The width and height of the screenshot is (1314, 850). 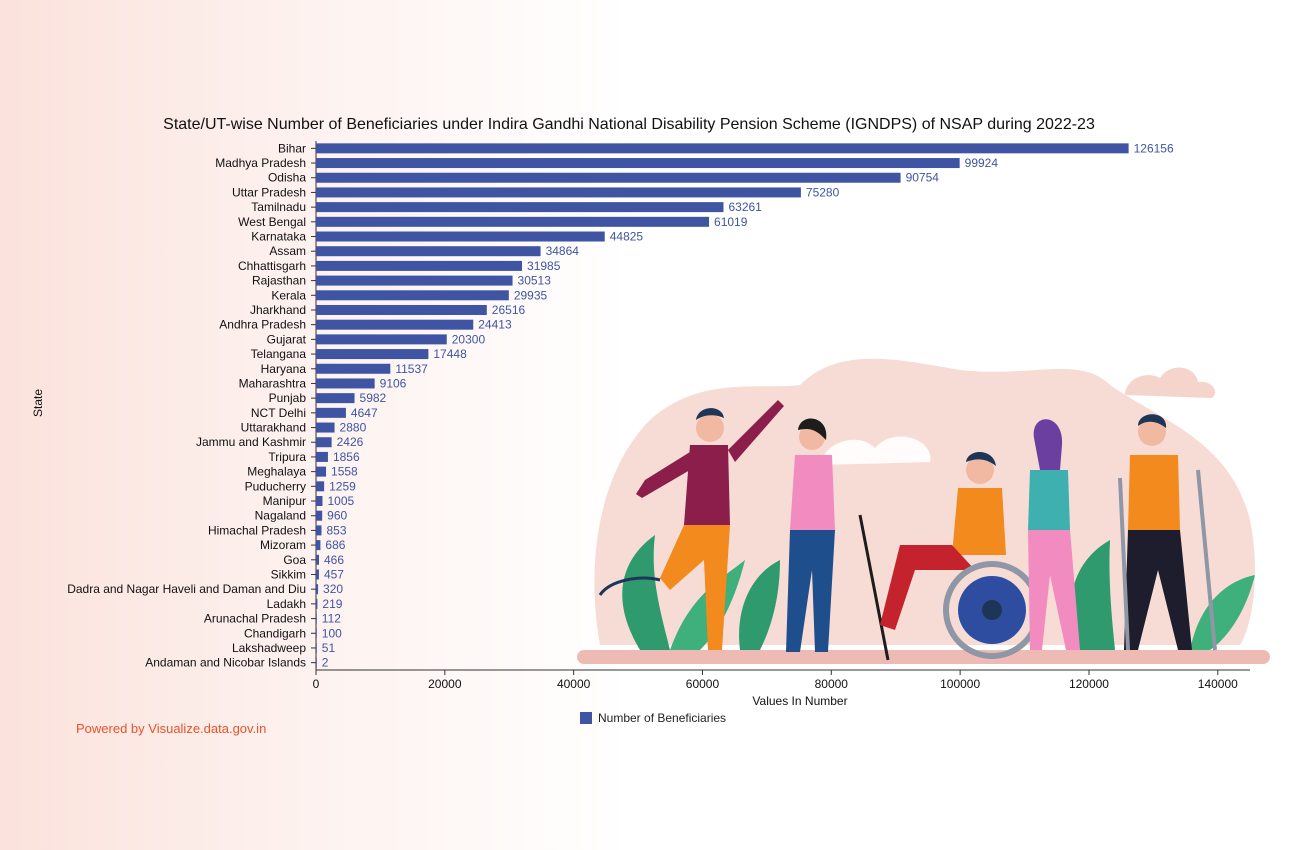 I want to click on x-tick-label: 140000, so click(x=1218, y=684).